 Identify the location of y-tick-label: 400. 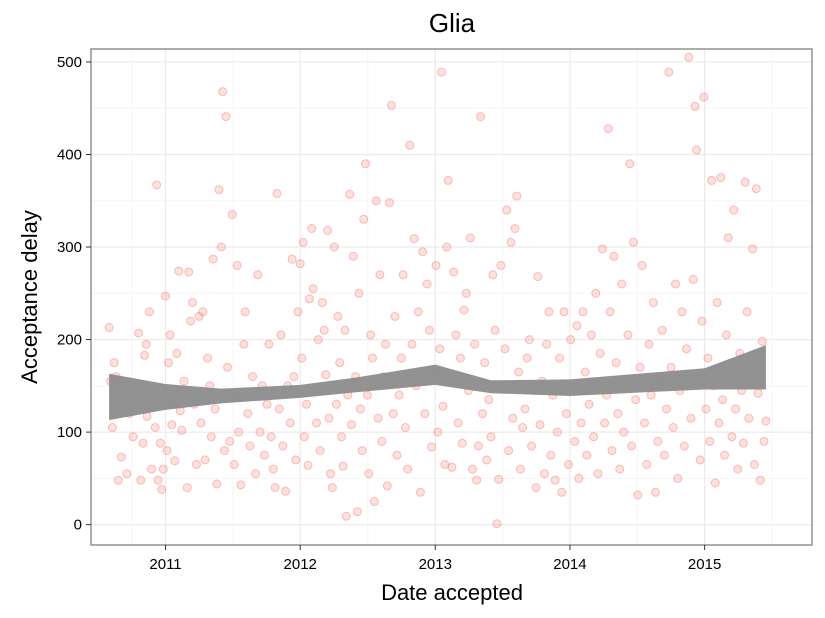
(69, 154).